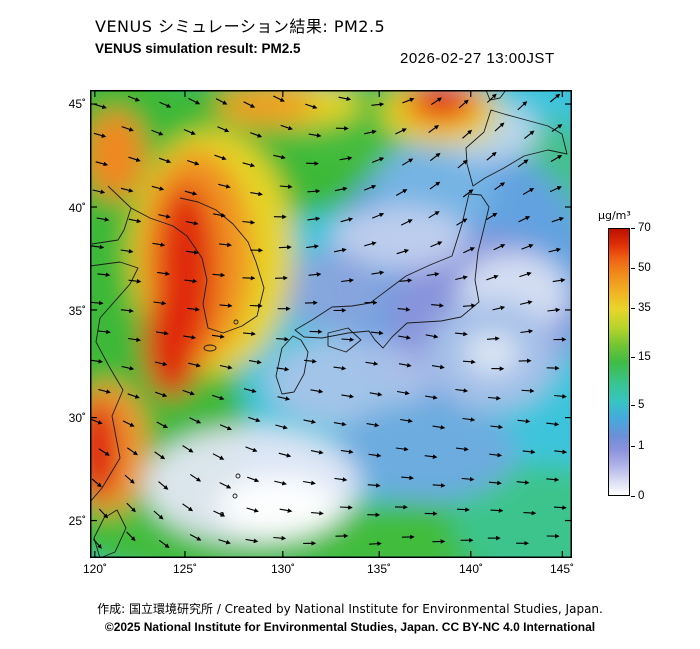  What do you see at coordinates (641, 405) in the screenshot?
I see `colorbar-tick-label: 5` at bounding box center [641, 405].